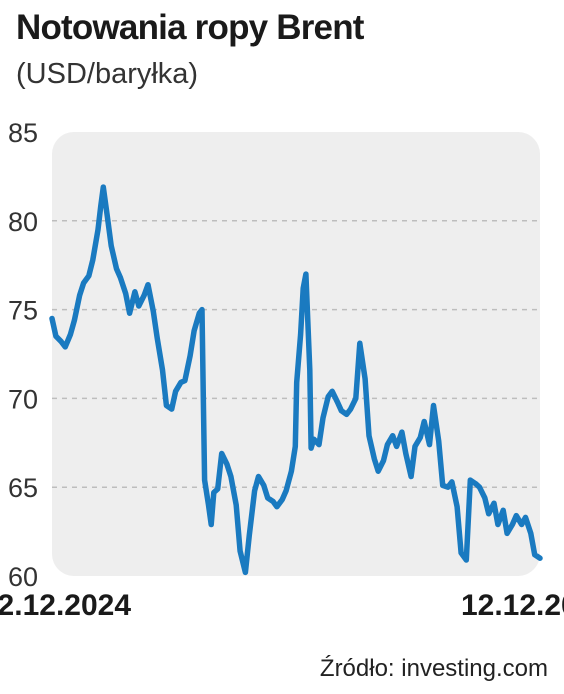 This screenshot has width=564, height=694. Describe the element at coordinates (65, 605) in the screenshot. I see `x-tick-label-start: 12.12.2024` at that location.